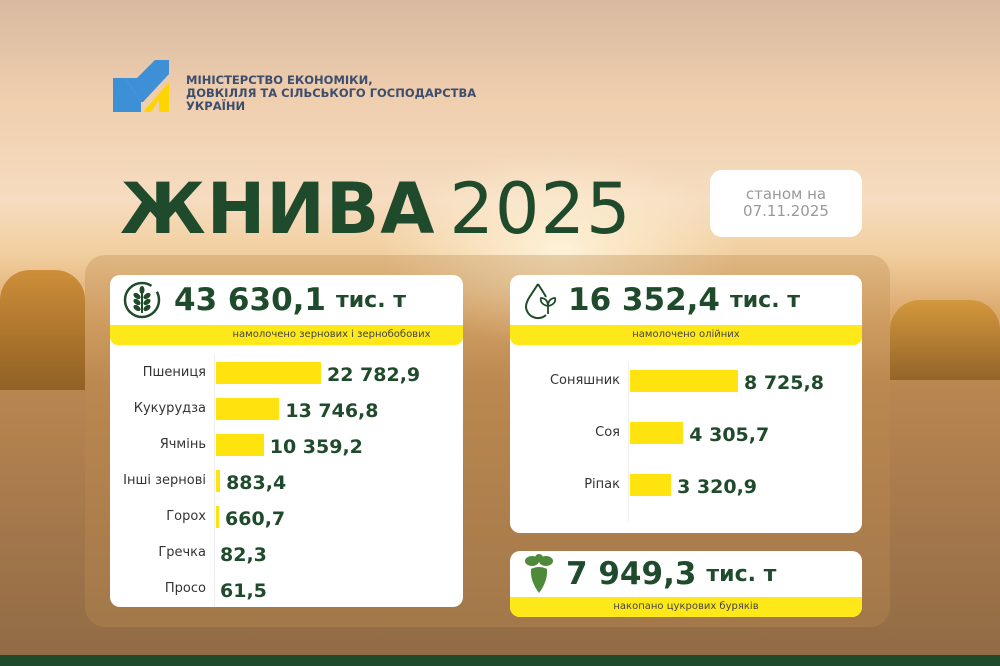 The width and height of the screenshot is (1000, 666). Describe the element at coordinates (169, 408) in the screenshot. I see `category-label: Кукурудза` at that location.